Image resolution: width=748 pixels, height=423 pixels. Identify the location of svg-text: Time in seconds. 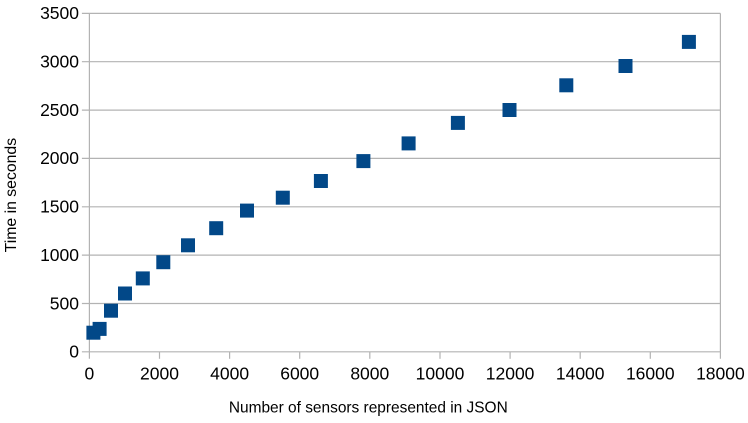
(11, 195).